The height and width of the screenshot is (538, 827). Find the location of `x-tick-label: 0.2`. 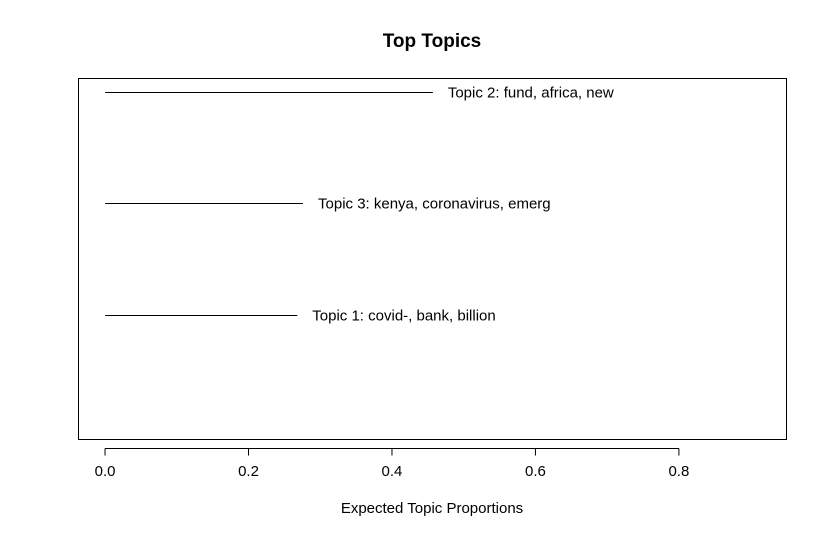

x-tick-label: 0.2 is located at coordinates (248, 471).